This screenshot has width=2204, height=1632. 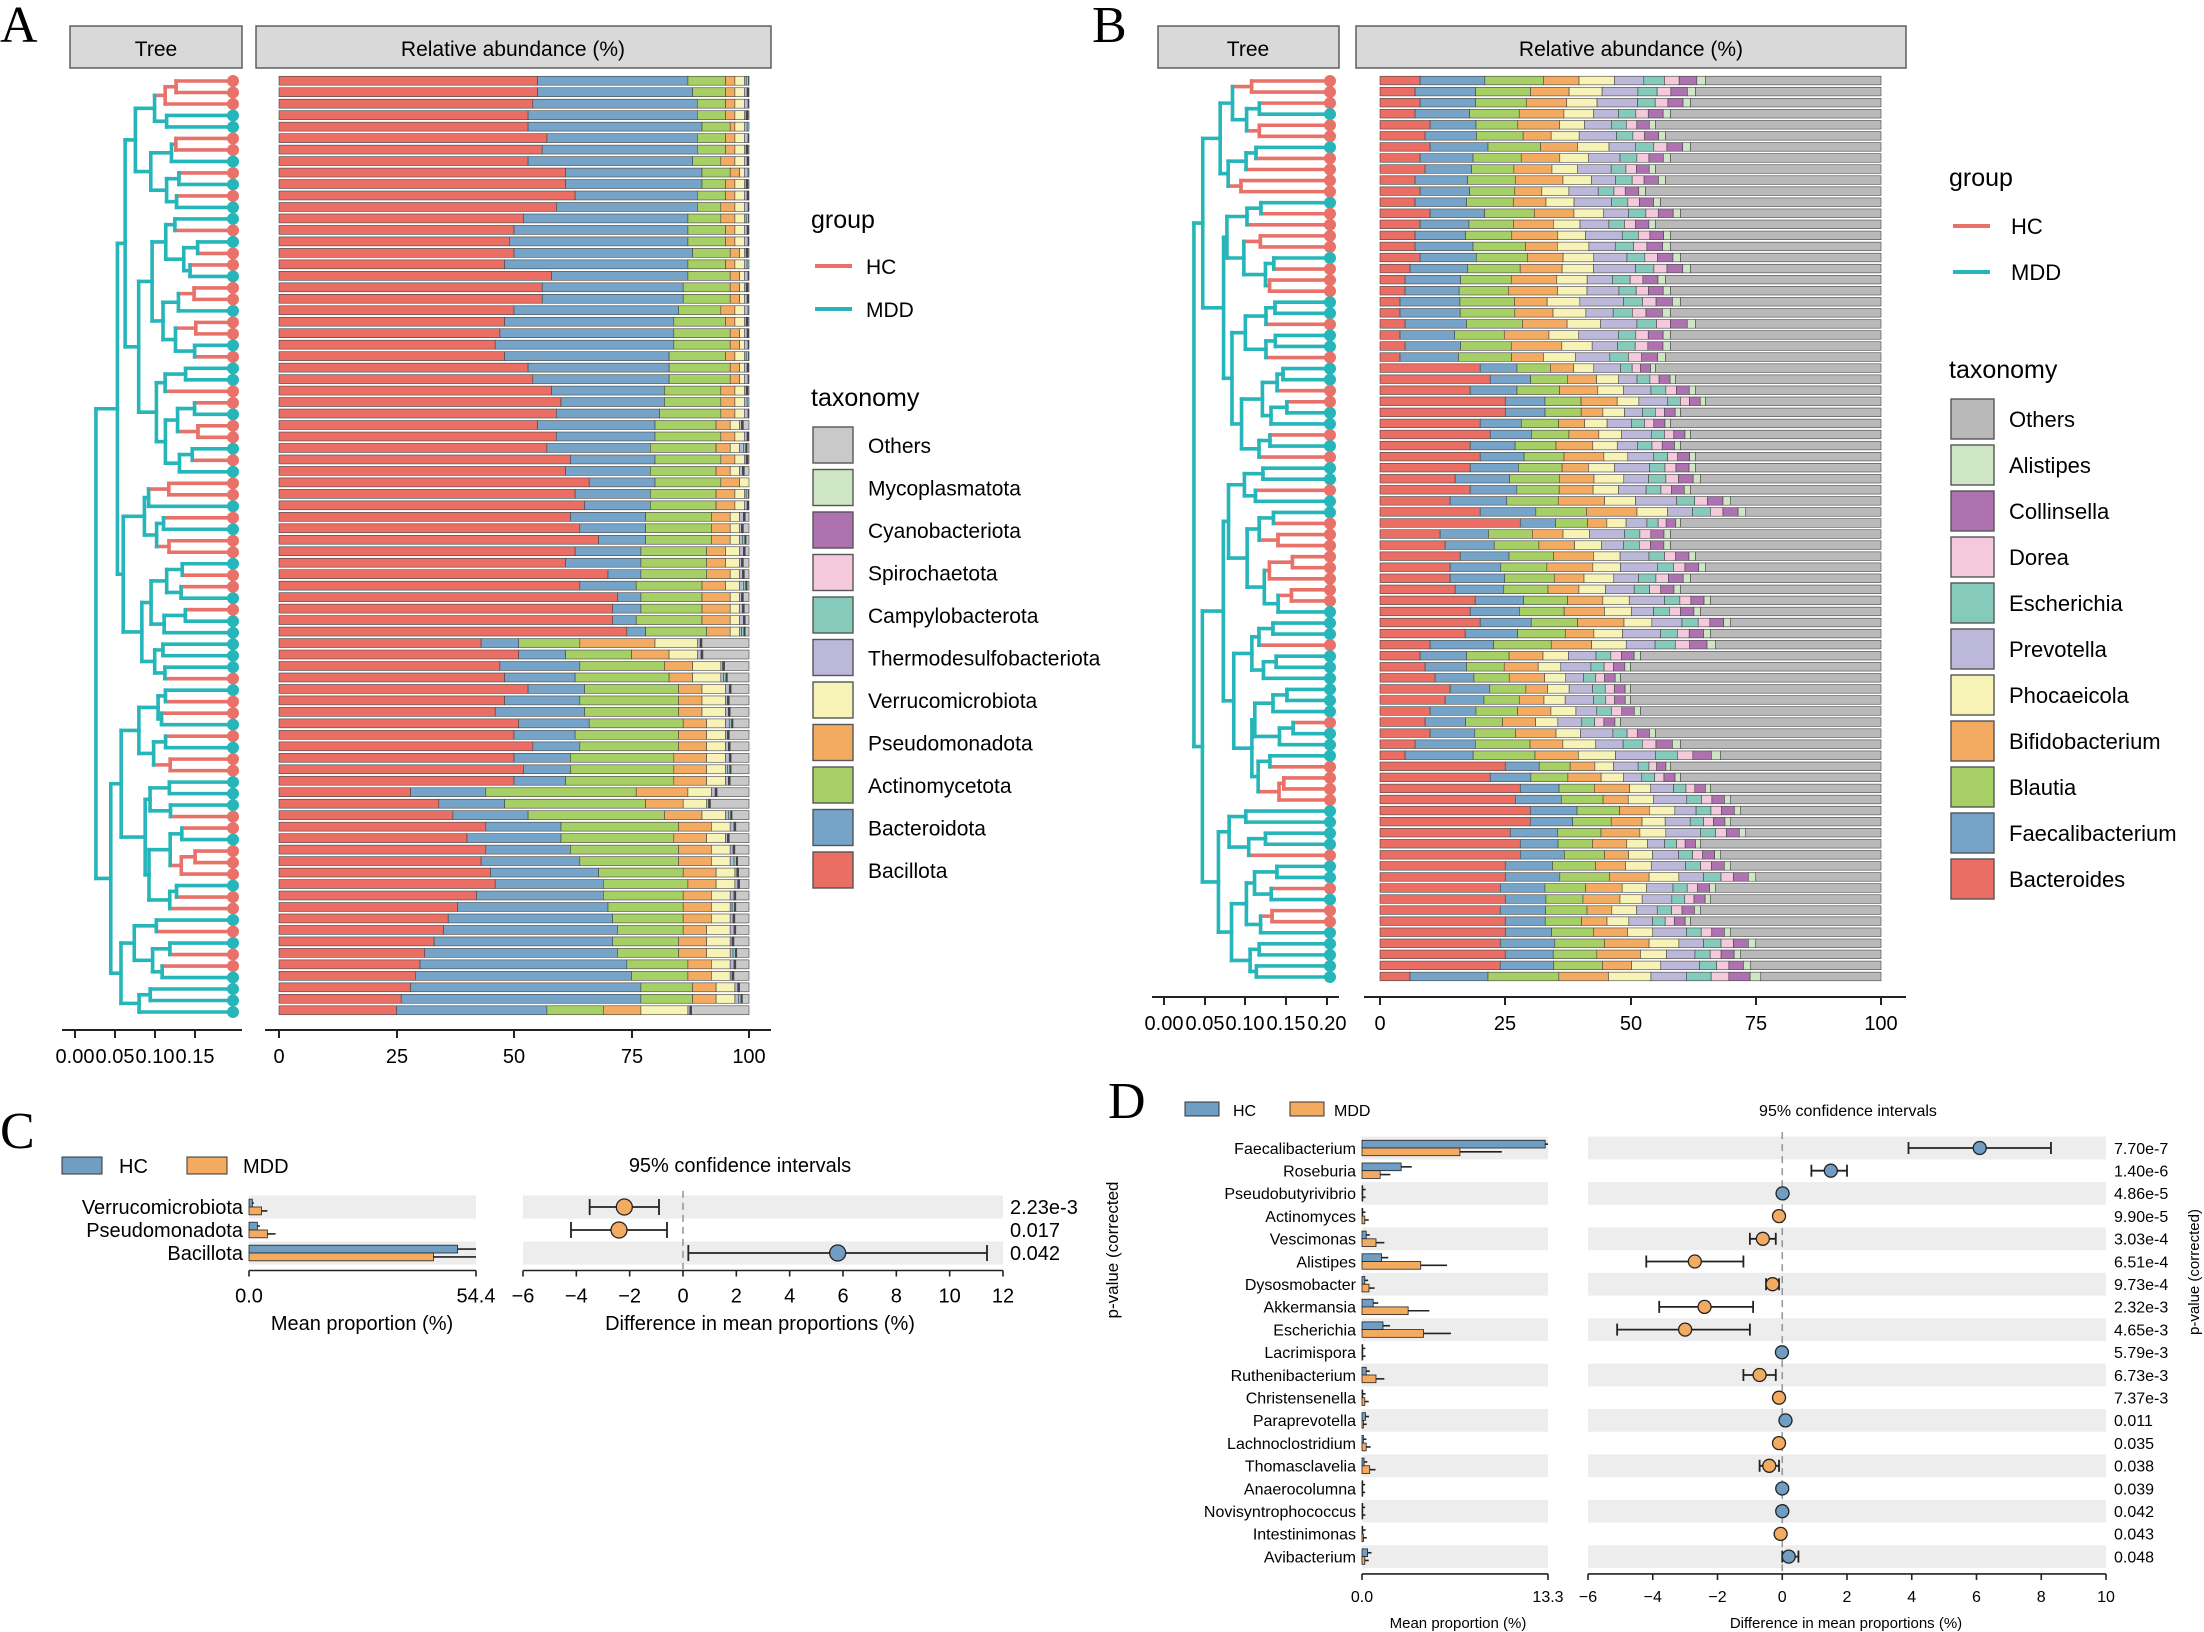 I want to click on diff-x-tick-label: 8, so click(x=2041, y=1597).